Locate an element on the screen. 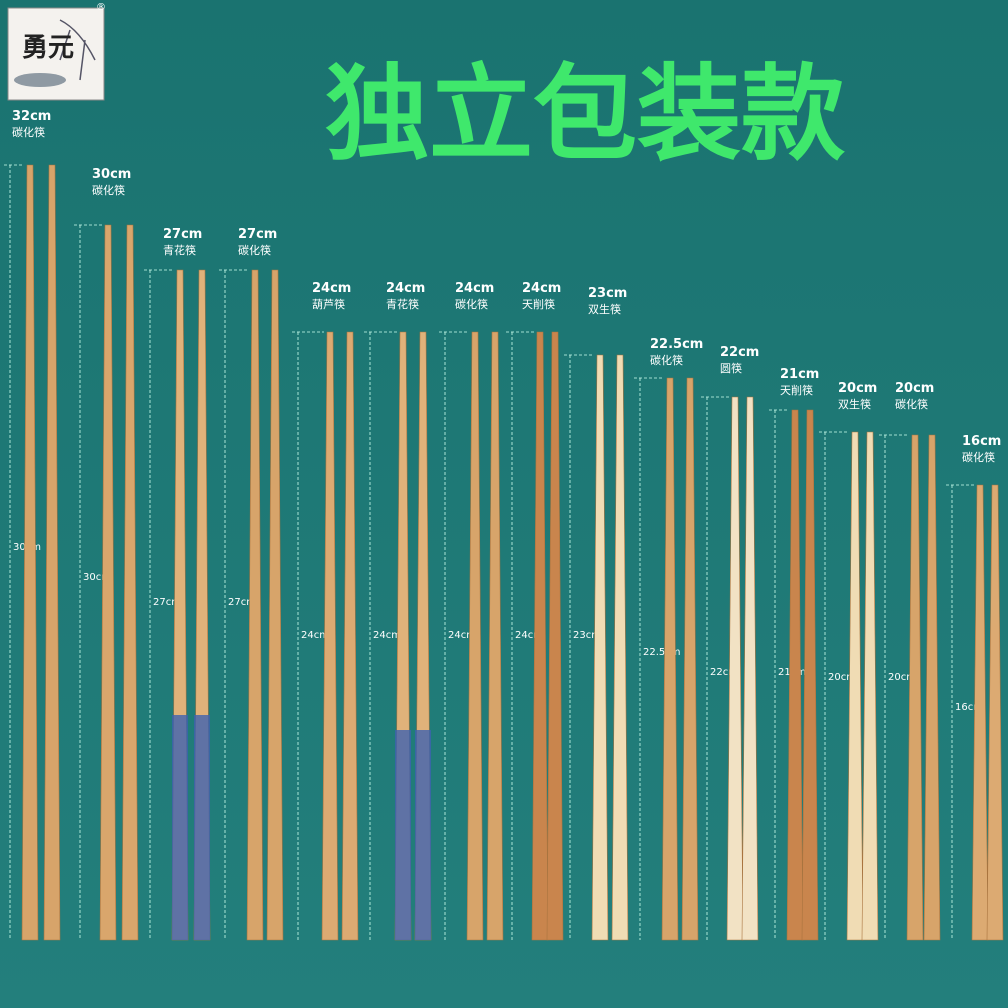  logo-text: 勇元 is located at coordinates (48, 48).